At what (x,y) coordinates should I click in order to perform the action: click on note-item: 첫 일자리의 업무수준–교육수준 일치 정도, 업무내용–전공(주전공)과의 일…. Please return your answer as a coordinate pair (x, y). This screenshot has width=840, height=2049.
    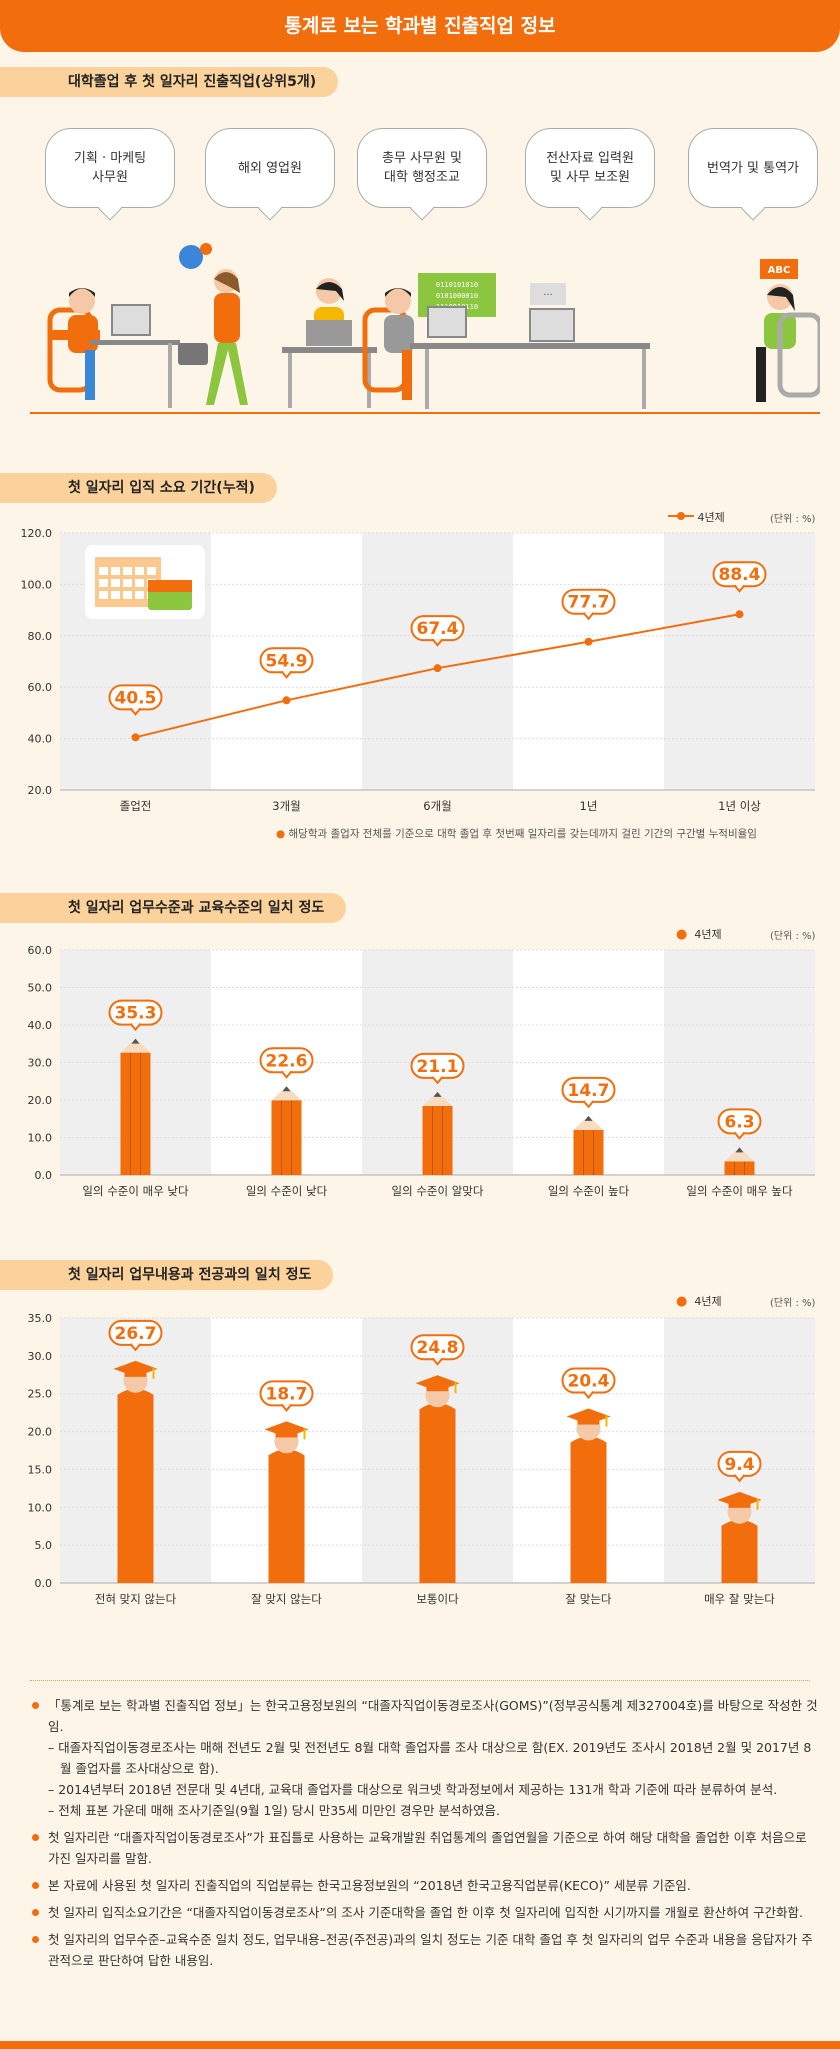
    Looking at the image, I should click on (425, 1950).